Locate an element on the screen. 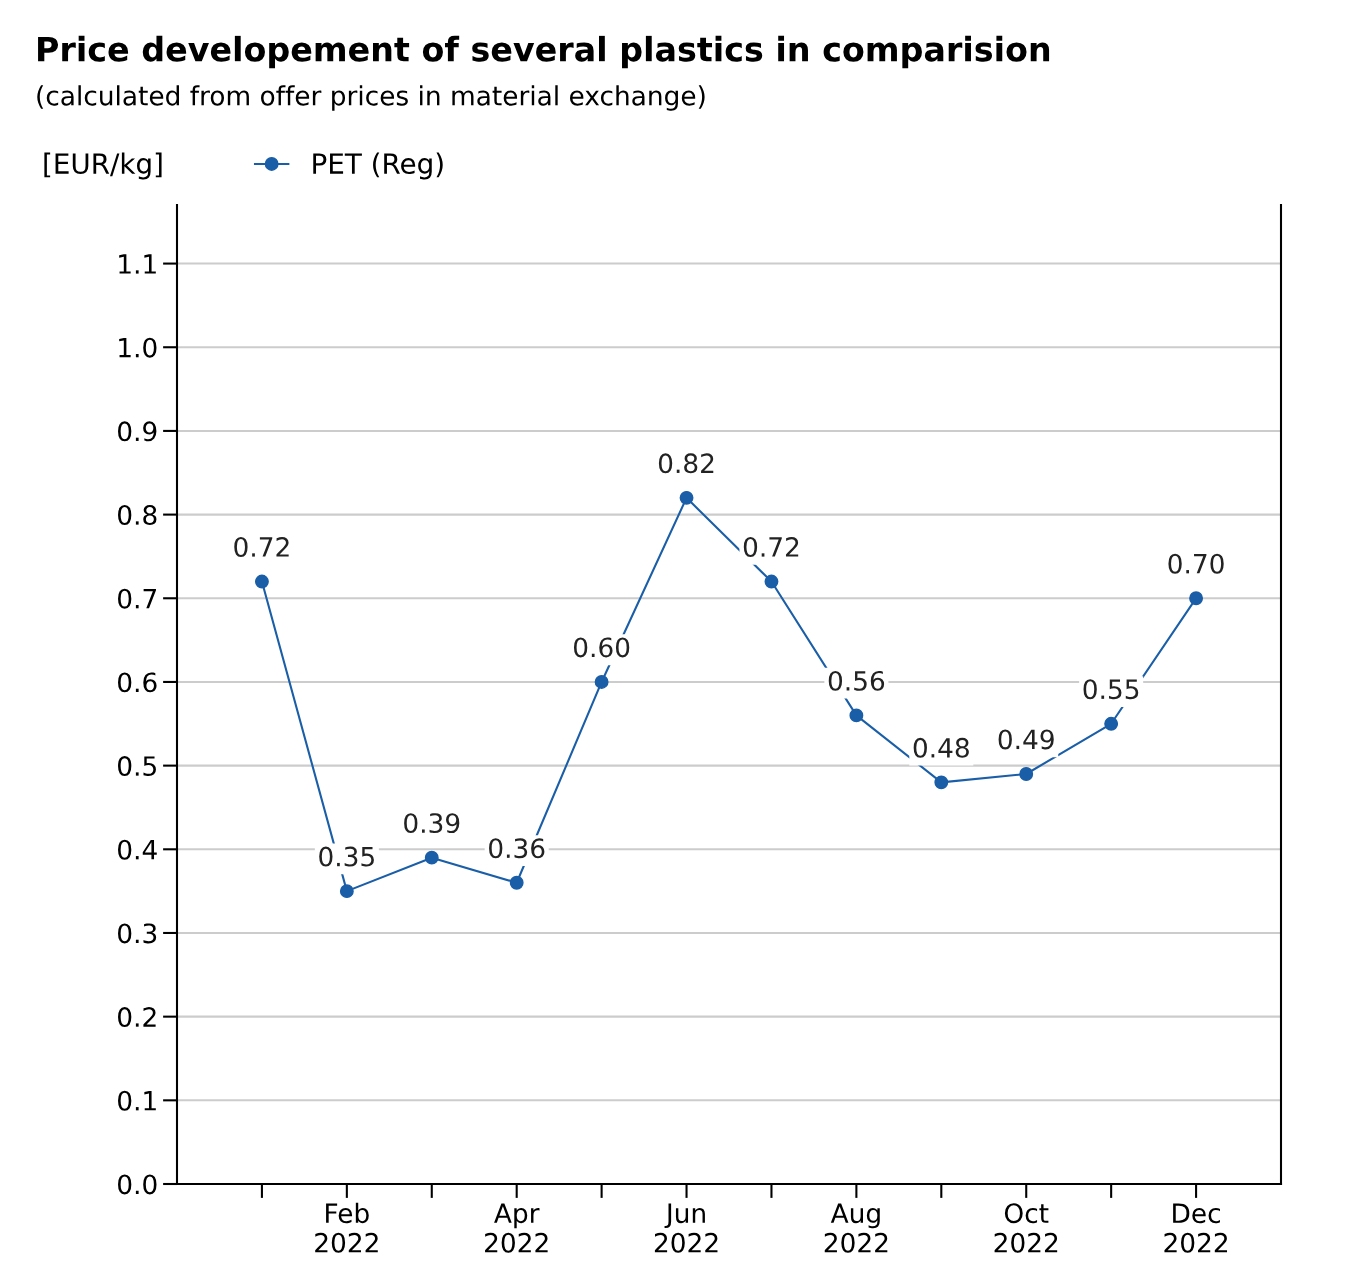 The width and height of the screenshot is (1348, 1288). data-label: 0.55 is located at coordinates (1111, 689).